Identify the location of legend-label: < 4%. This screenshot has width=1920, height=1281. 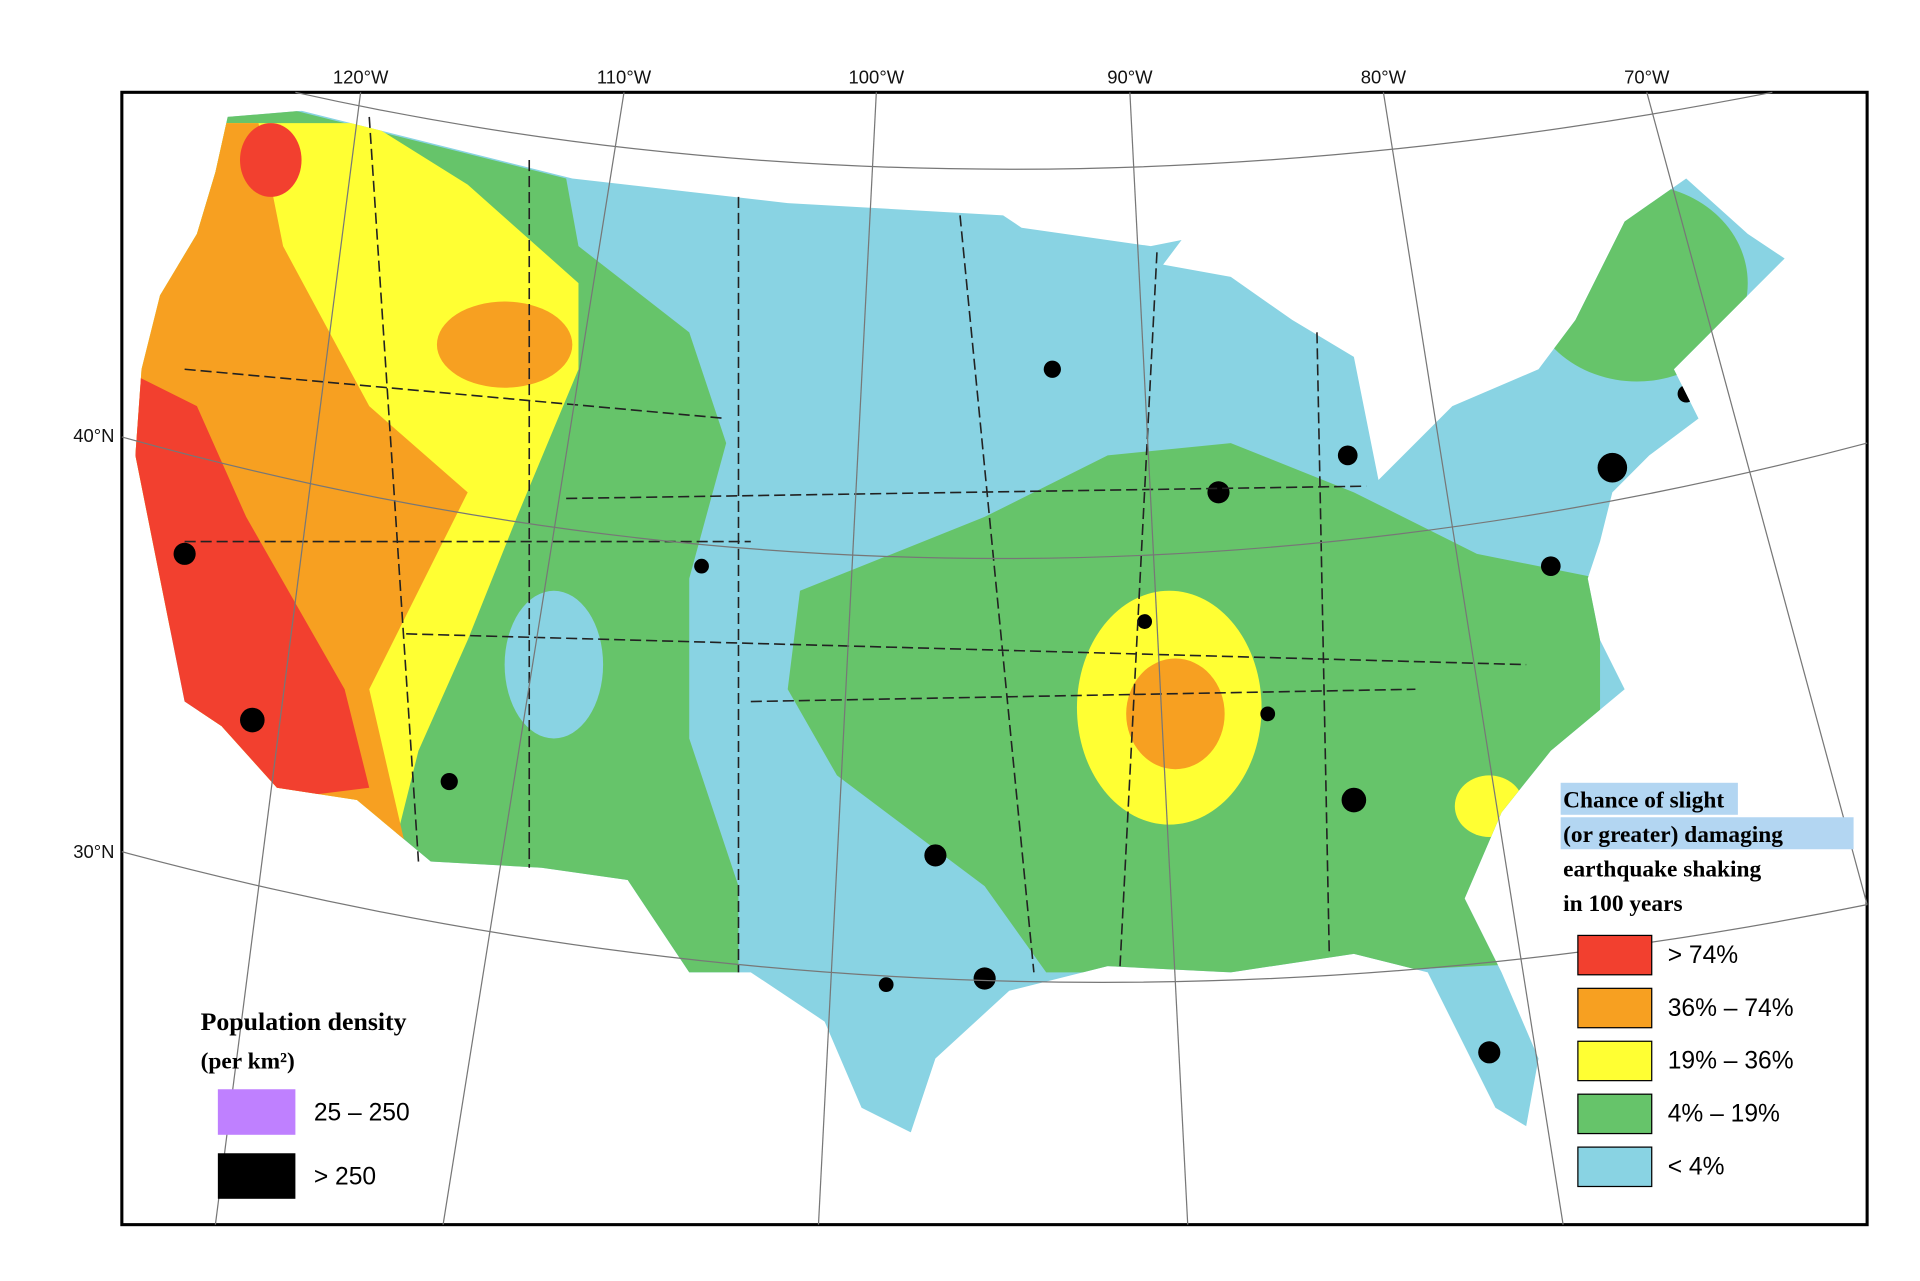
(1696, 1167).